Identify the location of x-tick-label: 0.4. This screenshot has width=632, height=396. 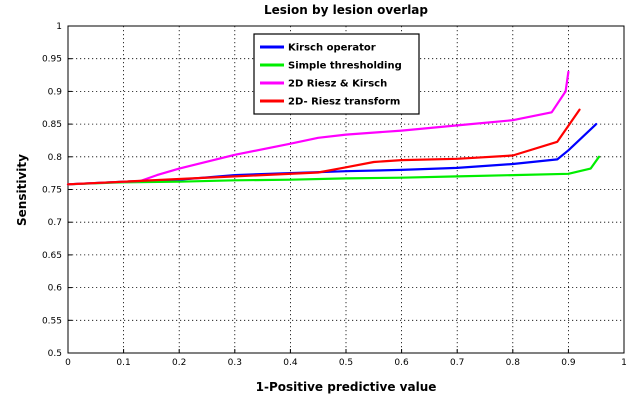
(290, 363).